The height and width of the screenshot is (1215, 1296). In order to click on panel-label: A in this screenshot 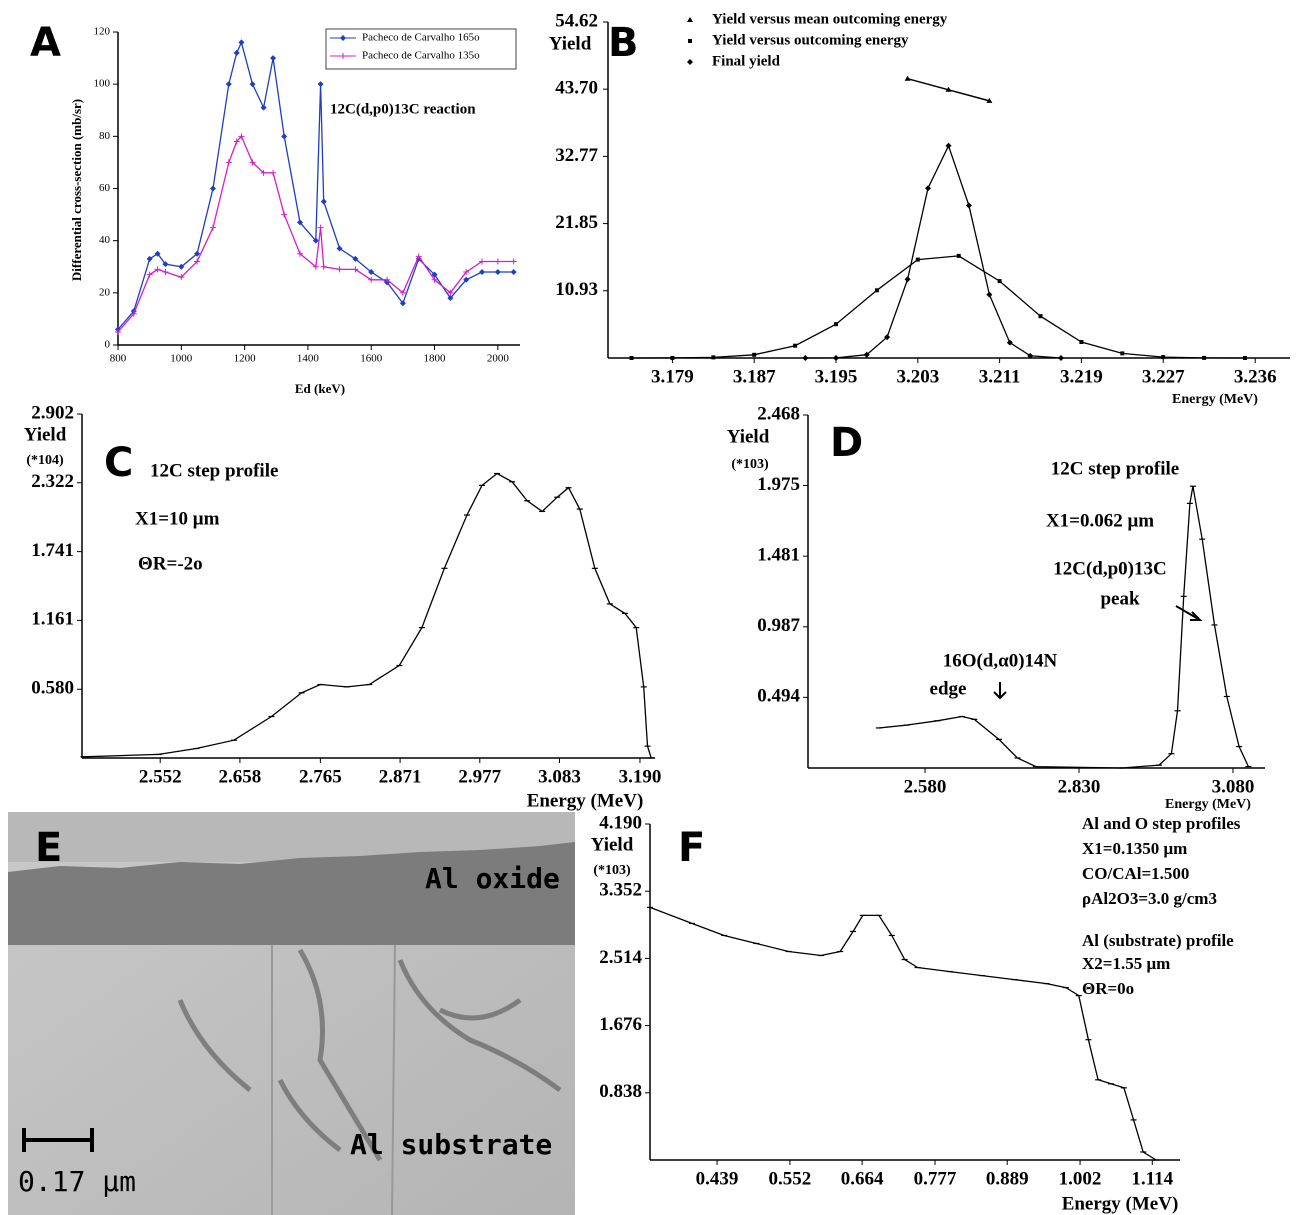, I will do `click(45, 43)`.